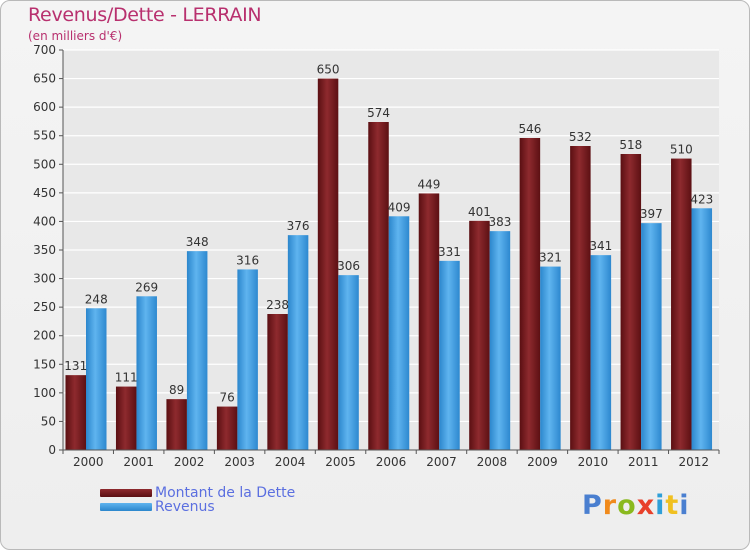 This screenshot has height=550, width=750. I want to click on legend-label-debt: Montant de la Dette, so click(225, 493).